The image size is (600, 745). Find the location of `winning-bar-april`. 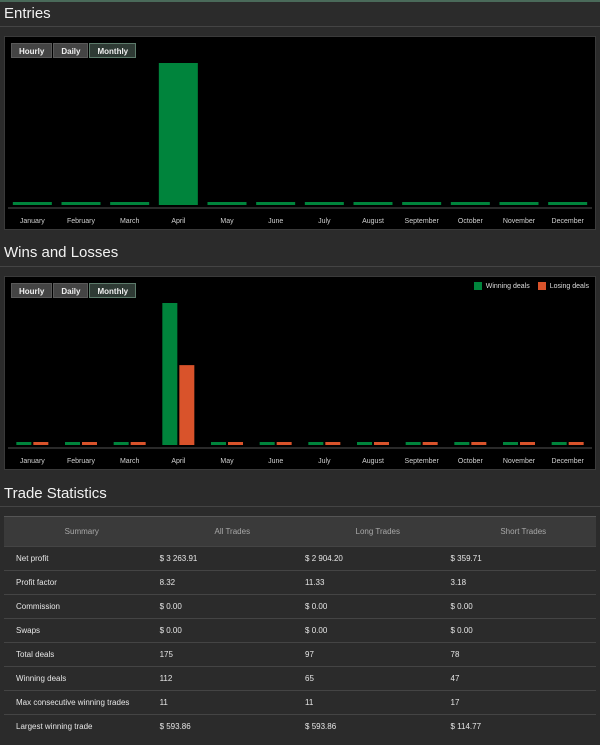

winning-bar-april is located at coordinates (170, 374).